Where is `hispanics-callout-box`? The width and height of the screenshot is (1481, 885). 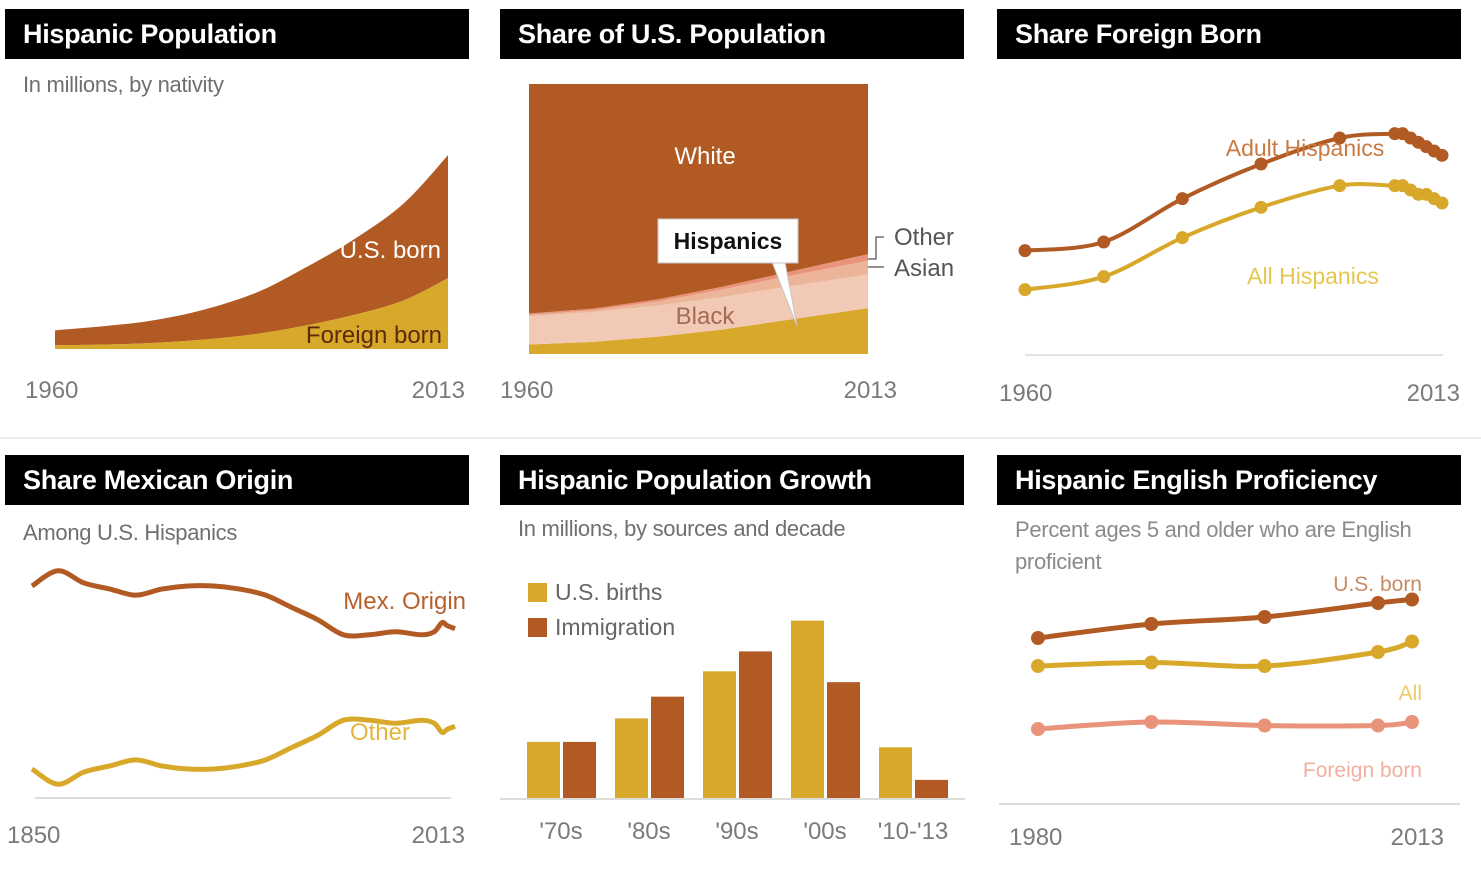 hispanics-callout-box is located at coordinates (728, 241).